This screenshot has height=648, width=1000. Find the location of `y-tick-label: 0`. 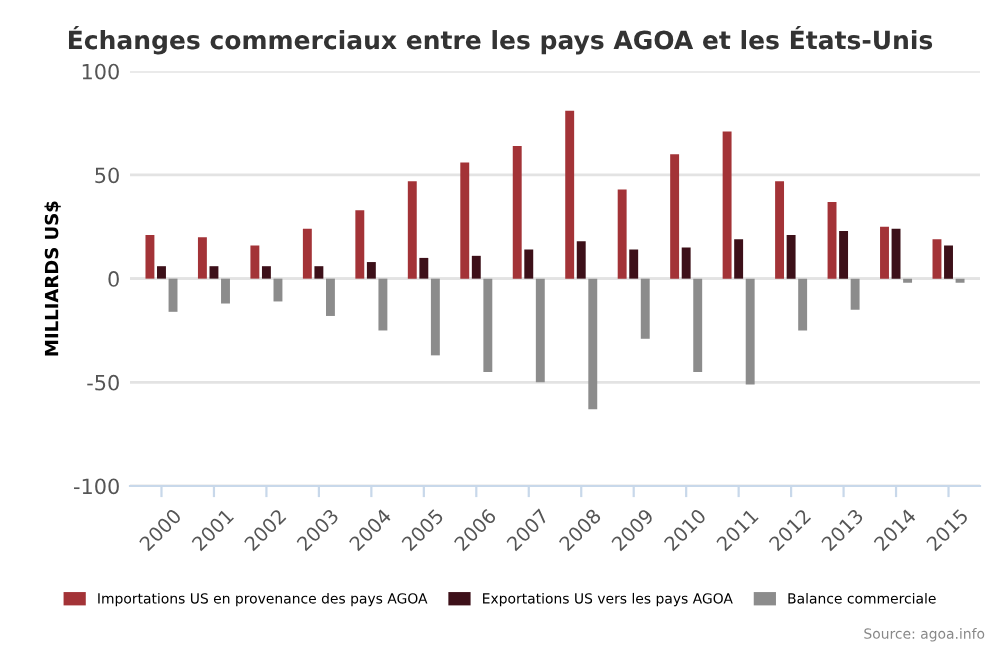

y-tick-label: 0 is located at coordinates (113, 279).